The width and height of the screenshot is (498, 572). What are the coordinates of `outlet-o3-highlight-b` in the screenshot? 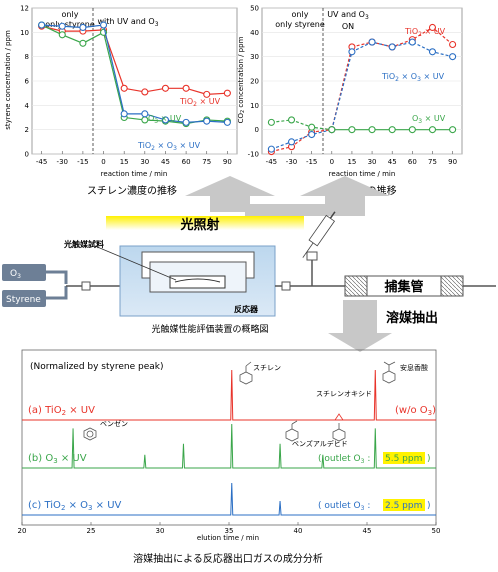 It's located at (404, 458).